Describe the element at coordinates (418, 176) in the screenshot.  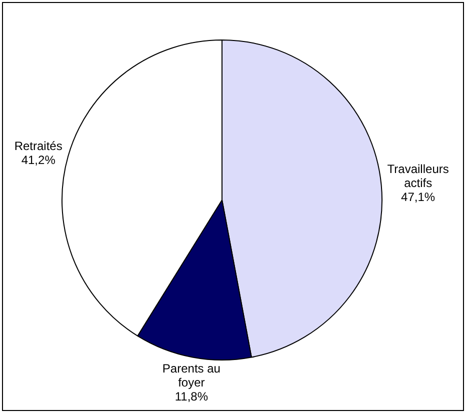
I see `slice-label: Travailleurs actifs` at that location.